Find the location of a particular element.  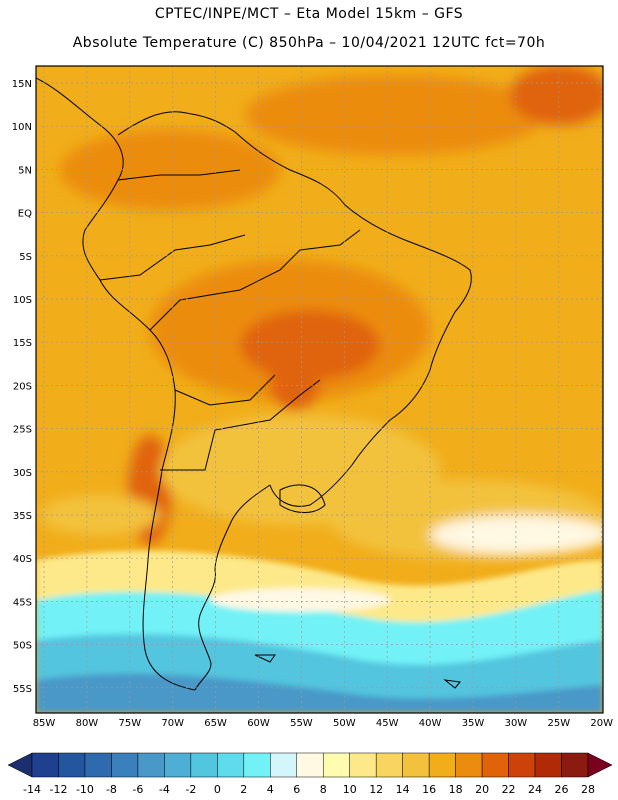

lat-label: 5N is located at coordinates (25, 170).